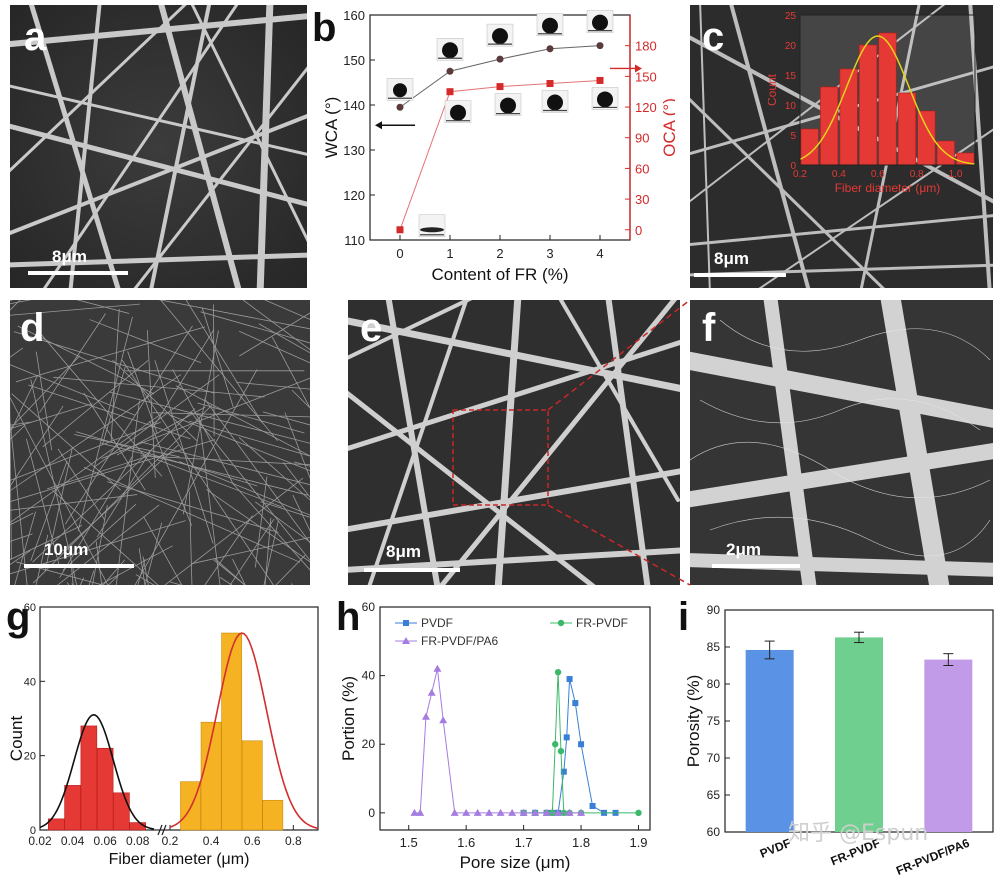 This screenshot has height=880, width=1000. I want to click on inset-y-title: Count, so click(773, 89).